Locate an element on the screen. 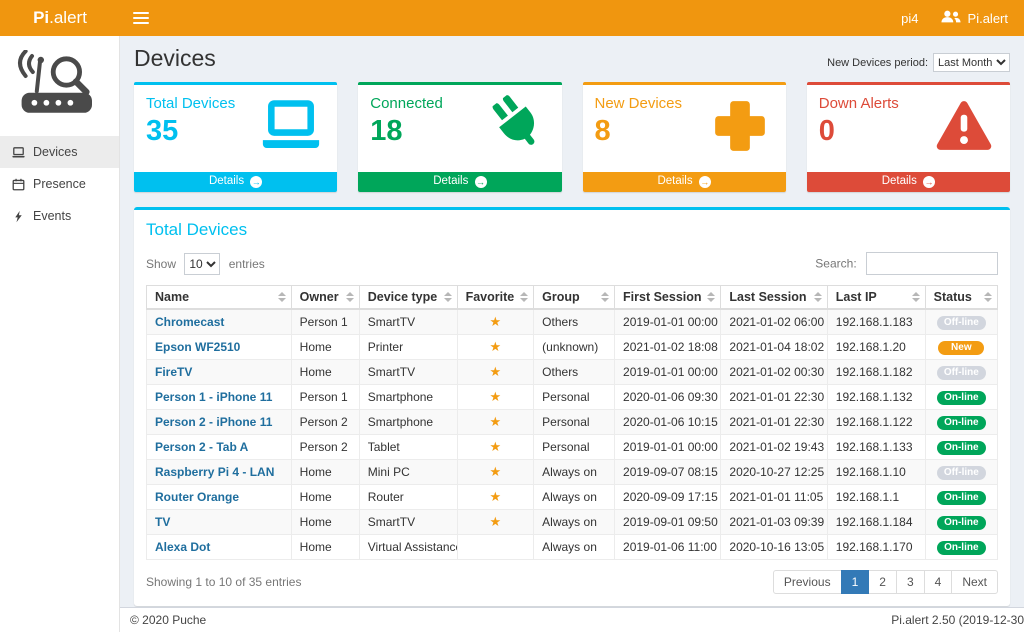  device-name: TV is located at coordinates (219, 522).